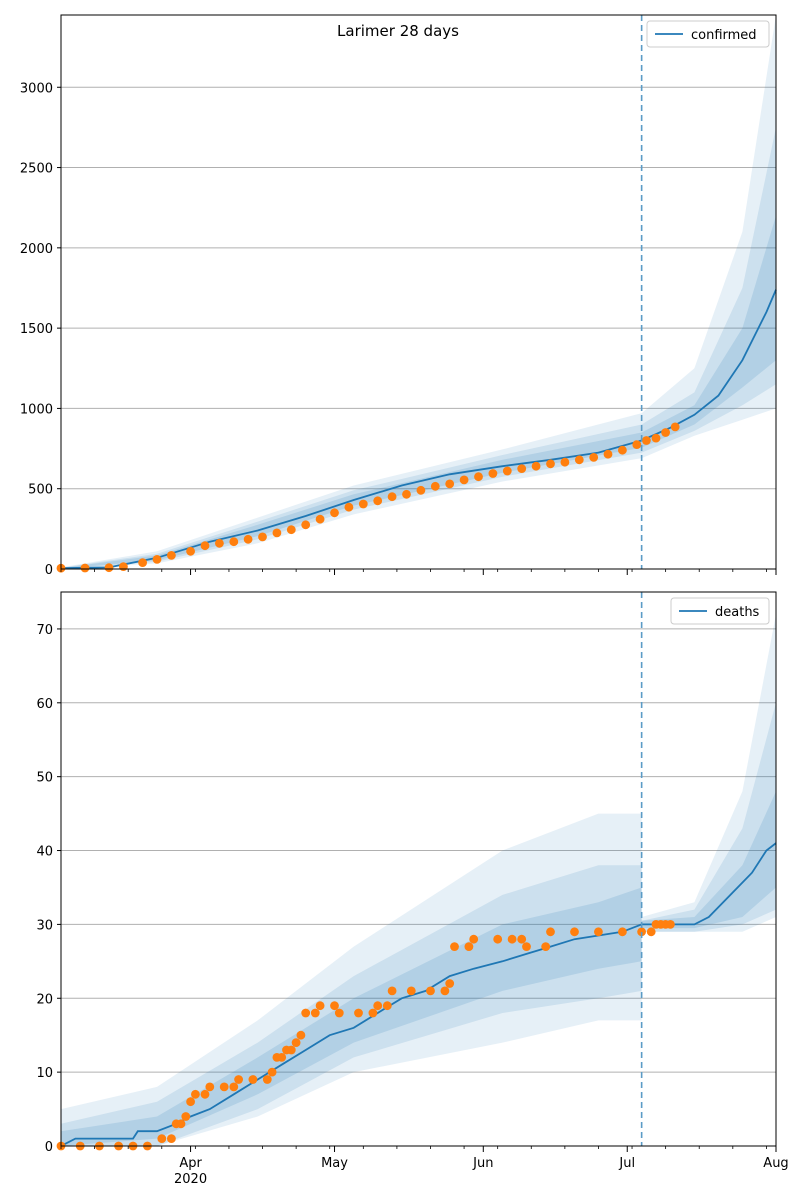  I want to click on legend-label: confirmed, so click(724, 35).